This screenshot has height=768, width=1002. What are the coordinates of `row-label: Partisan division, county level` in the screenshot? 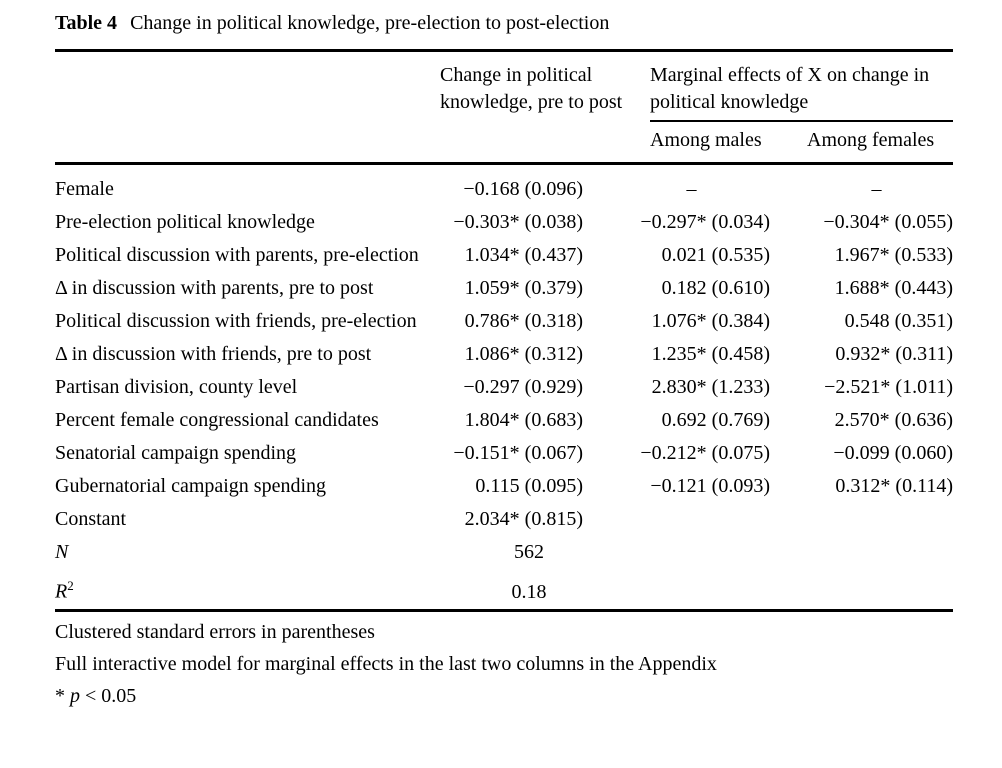 It's located at (176, 387).